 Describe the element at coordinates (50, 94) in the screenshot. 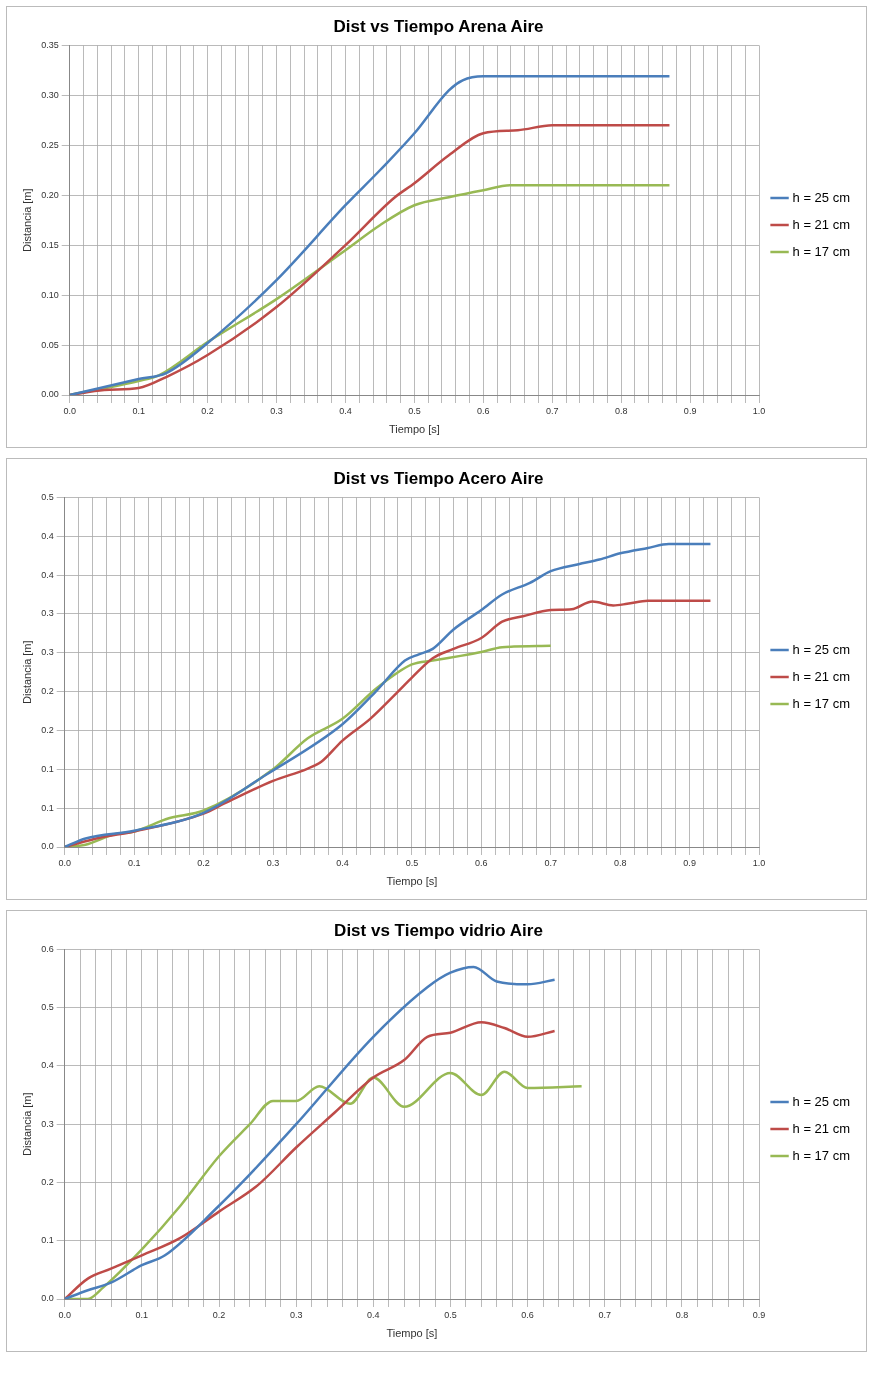

I see `y-tick-label: 0.30` at that location.